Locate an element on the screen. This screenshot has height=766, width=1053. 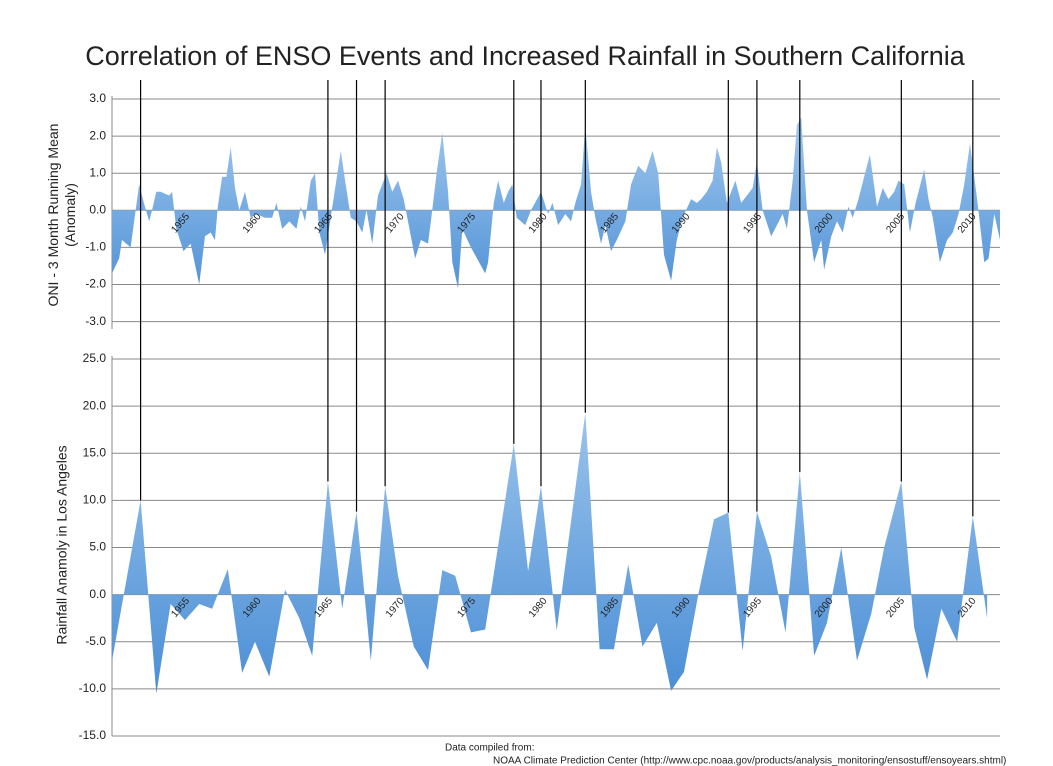
y-tick-label: -10.0 is located at coordinates (93, 688).